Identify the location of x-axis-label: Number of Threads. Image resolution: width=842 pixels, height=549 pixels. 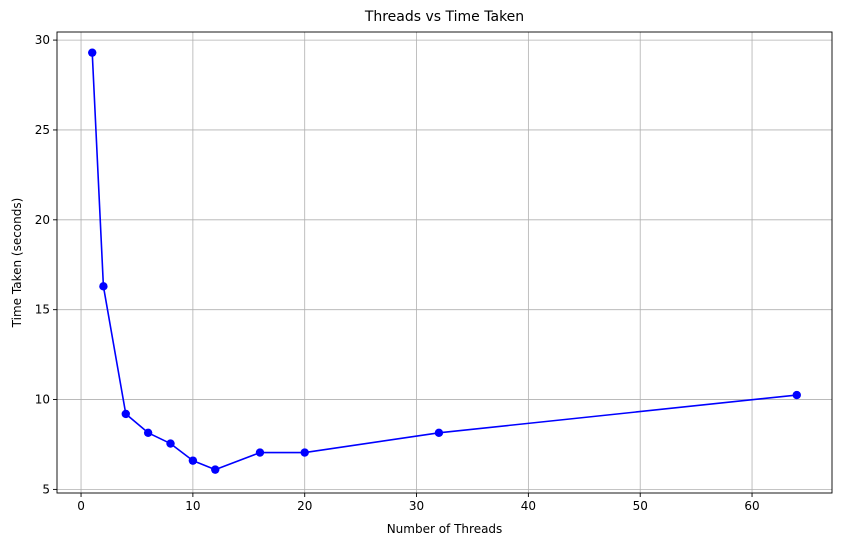
(445, 529).